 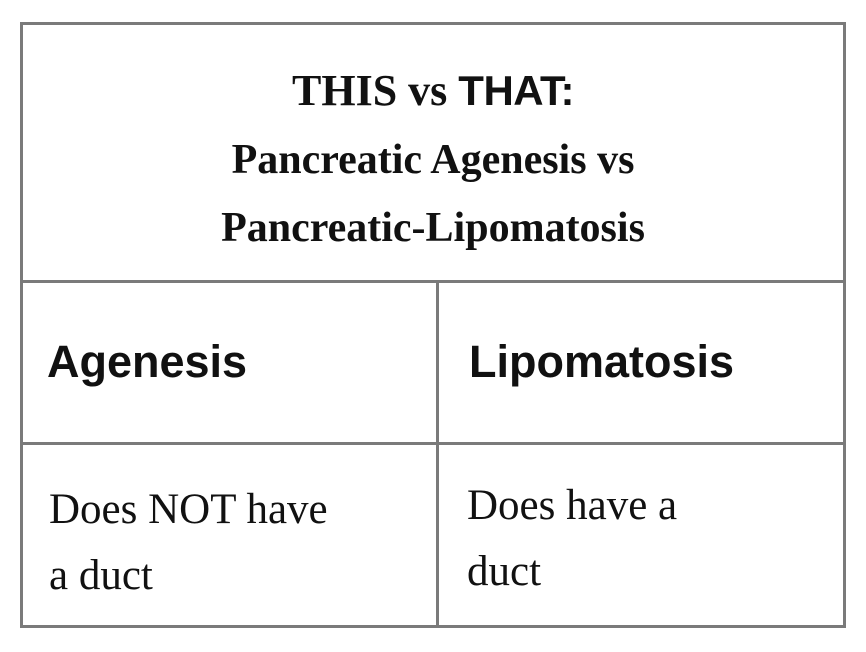 What do you see at coordinates (572, 505) in the screenshot?
I see `cell-lipomatosis-line1: Does have a` at bounding box center [572, 505].